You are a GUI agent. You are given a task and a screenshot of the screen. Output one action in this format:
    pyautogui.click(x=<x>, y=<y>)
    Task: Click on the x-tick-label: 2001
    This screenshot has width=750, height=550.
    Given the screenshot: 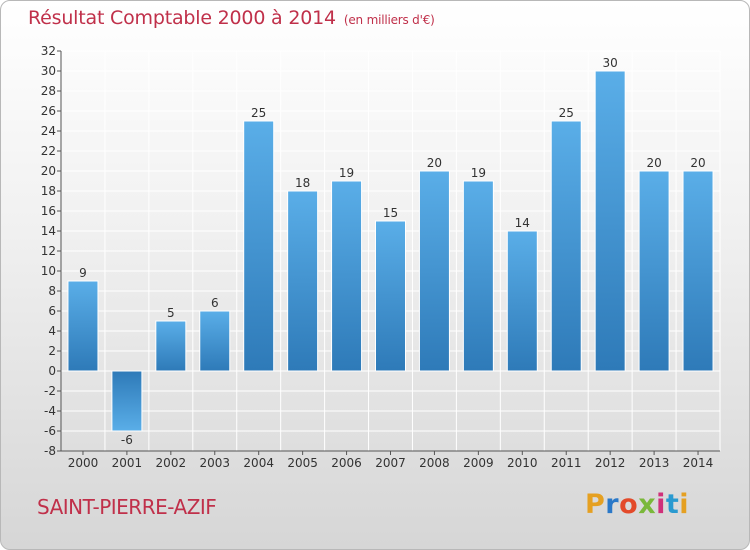 What is the action you would take?
    pyautogui.click(x=127, y=463)
    